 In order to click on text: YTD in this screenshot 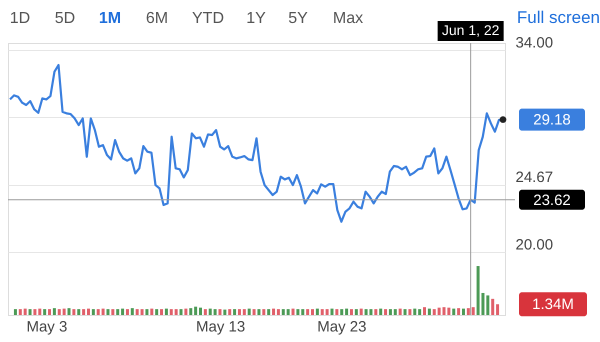, I will do `click(208, 18)`.